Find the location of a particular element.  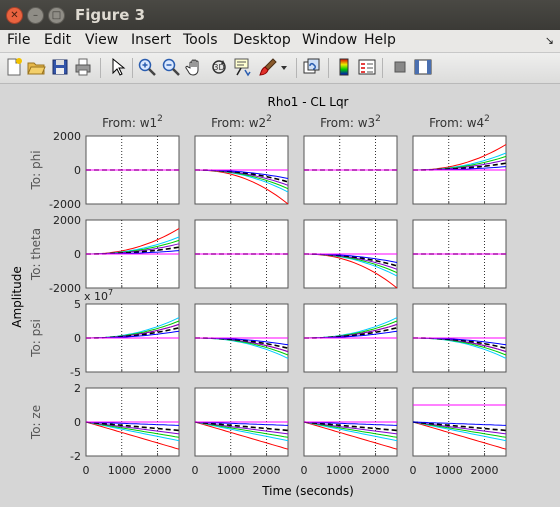

zoom-in-icon is located at coordinates (147, 67).